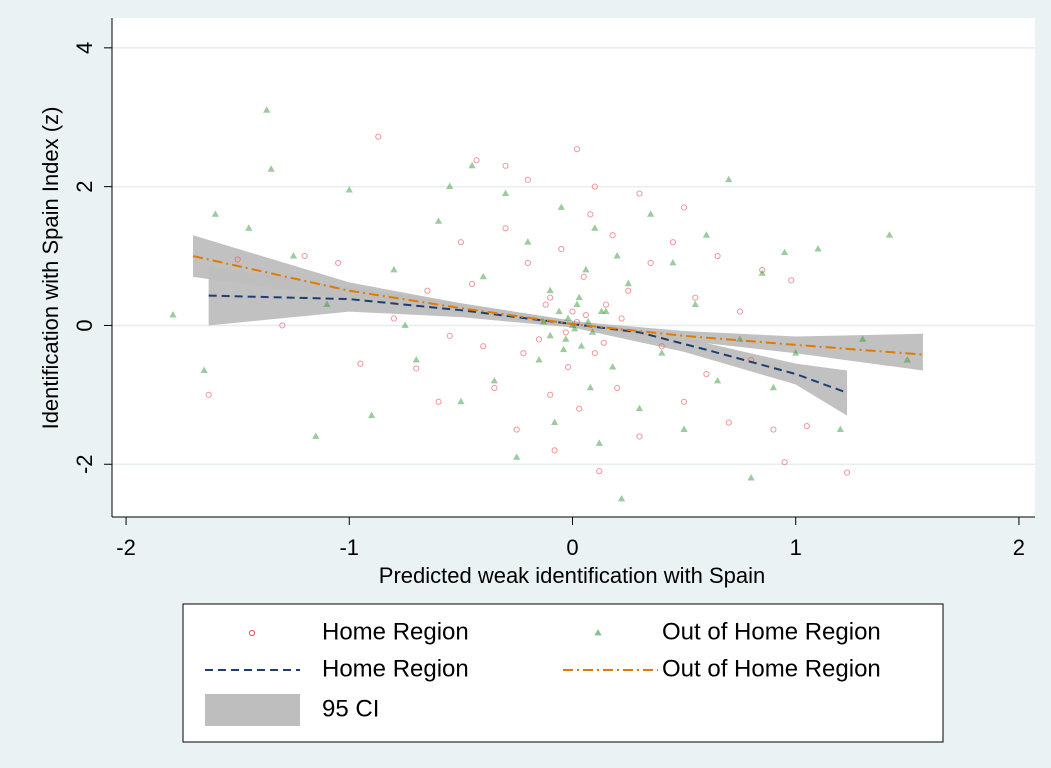 This screenshot has width=1051, height=768. I want to click on fit-line, so click(528, 344).